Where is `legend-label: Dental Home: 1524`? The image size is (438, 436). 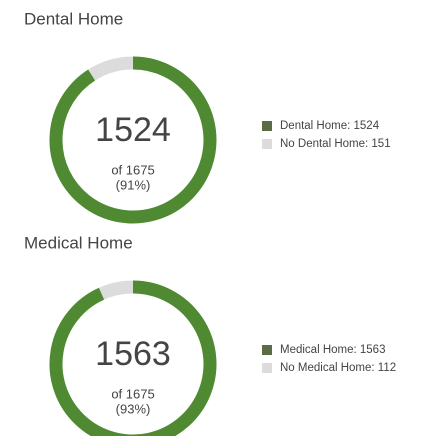
legend-label: Dental Home: 1524 is located at coordinates (330, 126).